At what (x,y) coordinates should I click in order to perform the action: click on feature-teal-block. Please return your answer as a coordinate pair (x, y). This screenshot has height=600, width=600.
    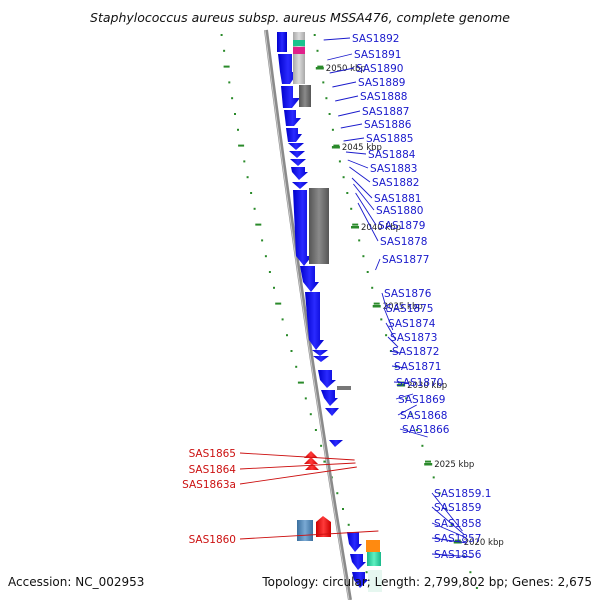
    Looking at the image, I should click on (374, 559).